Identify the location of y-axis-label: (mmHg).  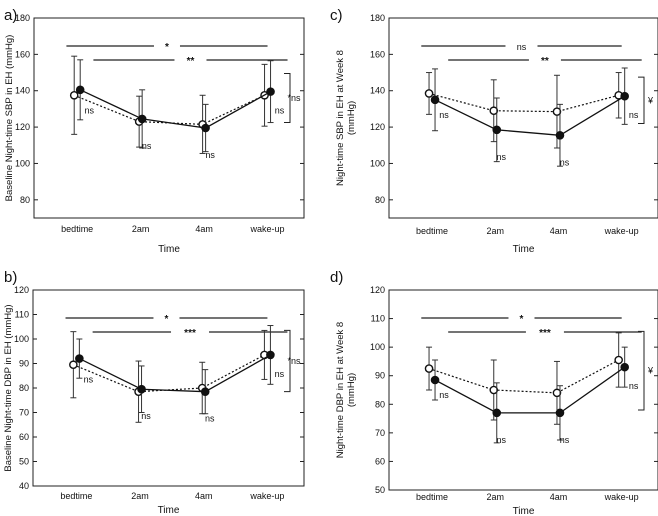
(351, 118).